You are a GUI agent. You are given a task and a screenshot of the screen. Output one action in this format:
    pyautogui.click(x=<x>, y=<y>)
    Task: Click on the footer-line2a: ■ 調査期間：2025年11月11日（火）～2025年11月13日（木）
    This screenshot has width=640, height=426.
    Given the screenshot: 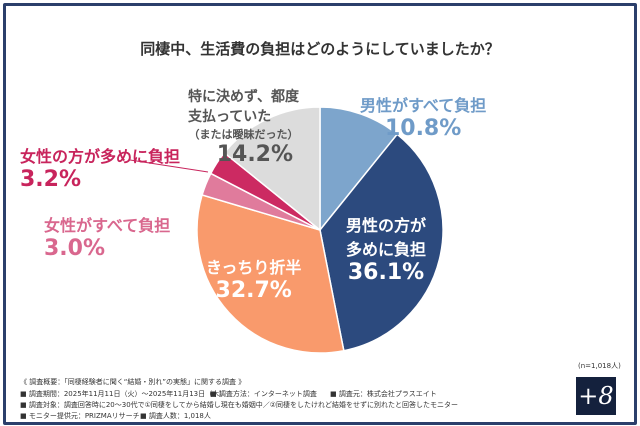 What is the action you would take?
    pyautogui.click(x=123, y=394)
    